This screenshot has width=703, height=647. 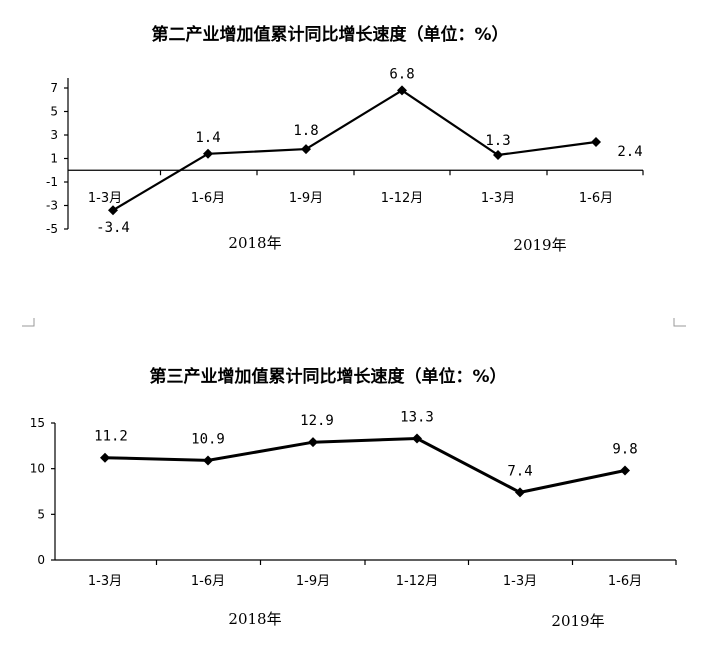 I want to click on c1-y-tick-label: -5, so click(x=52, y=229).